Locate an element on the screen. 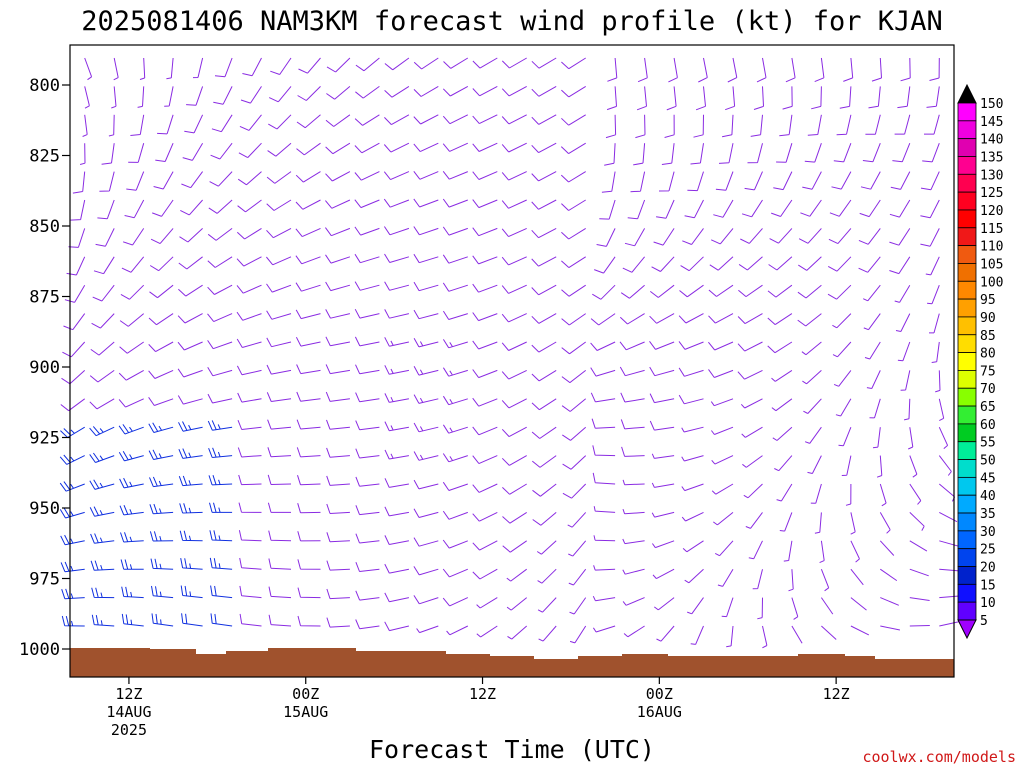  colorbar-swatch is located at coordinates (967, 611).